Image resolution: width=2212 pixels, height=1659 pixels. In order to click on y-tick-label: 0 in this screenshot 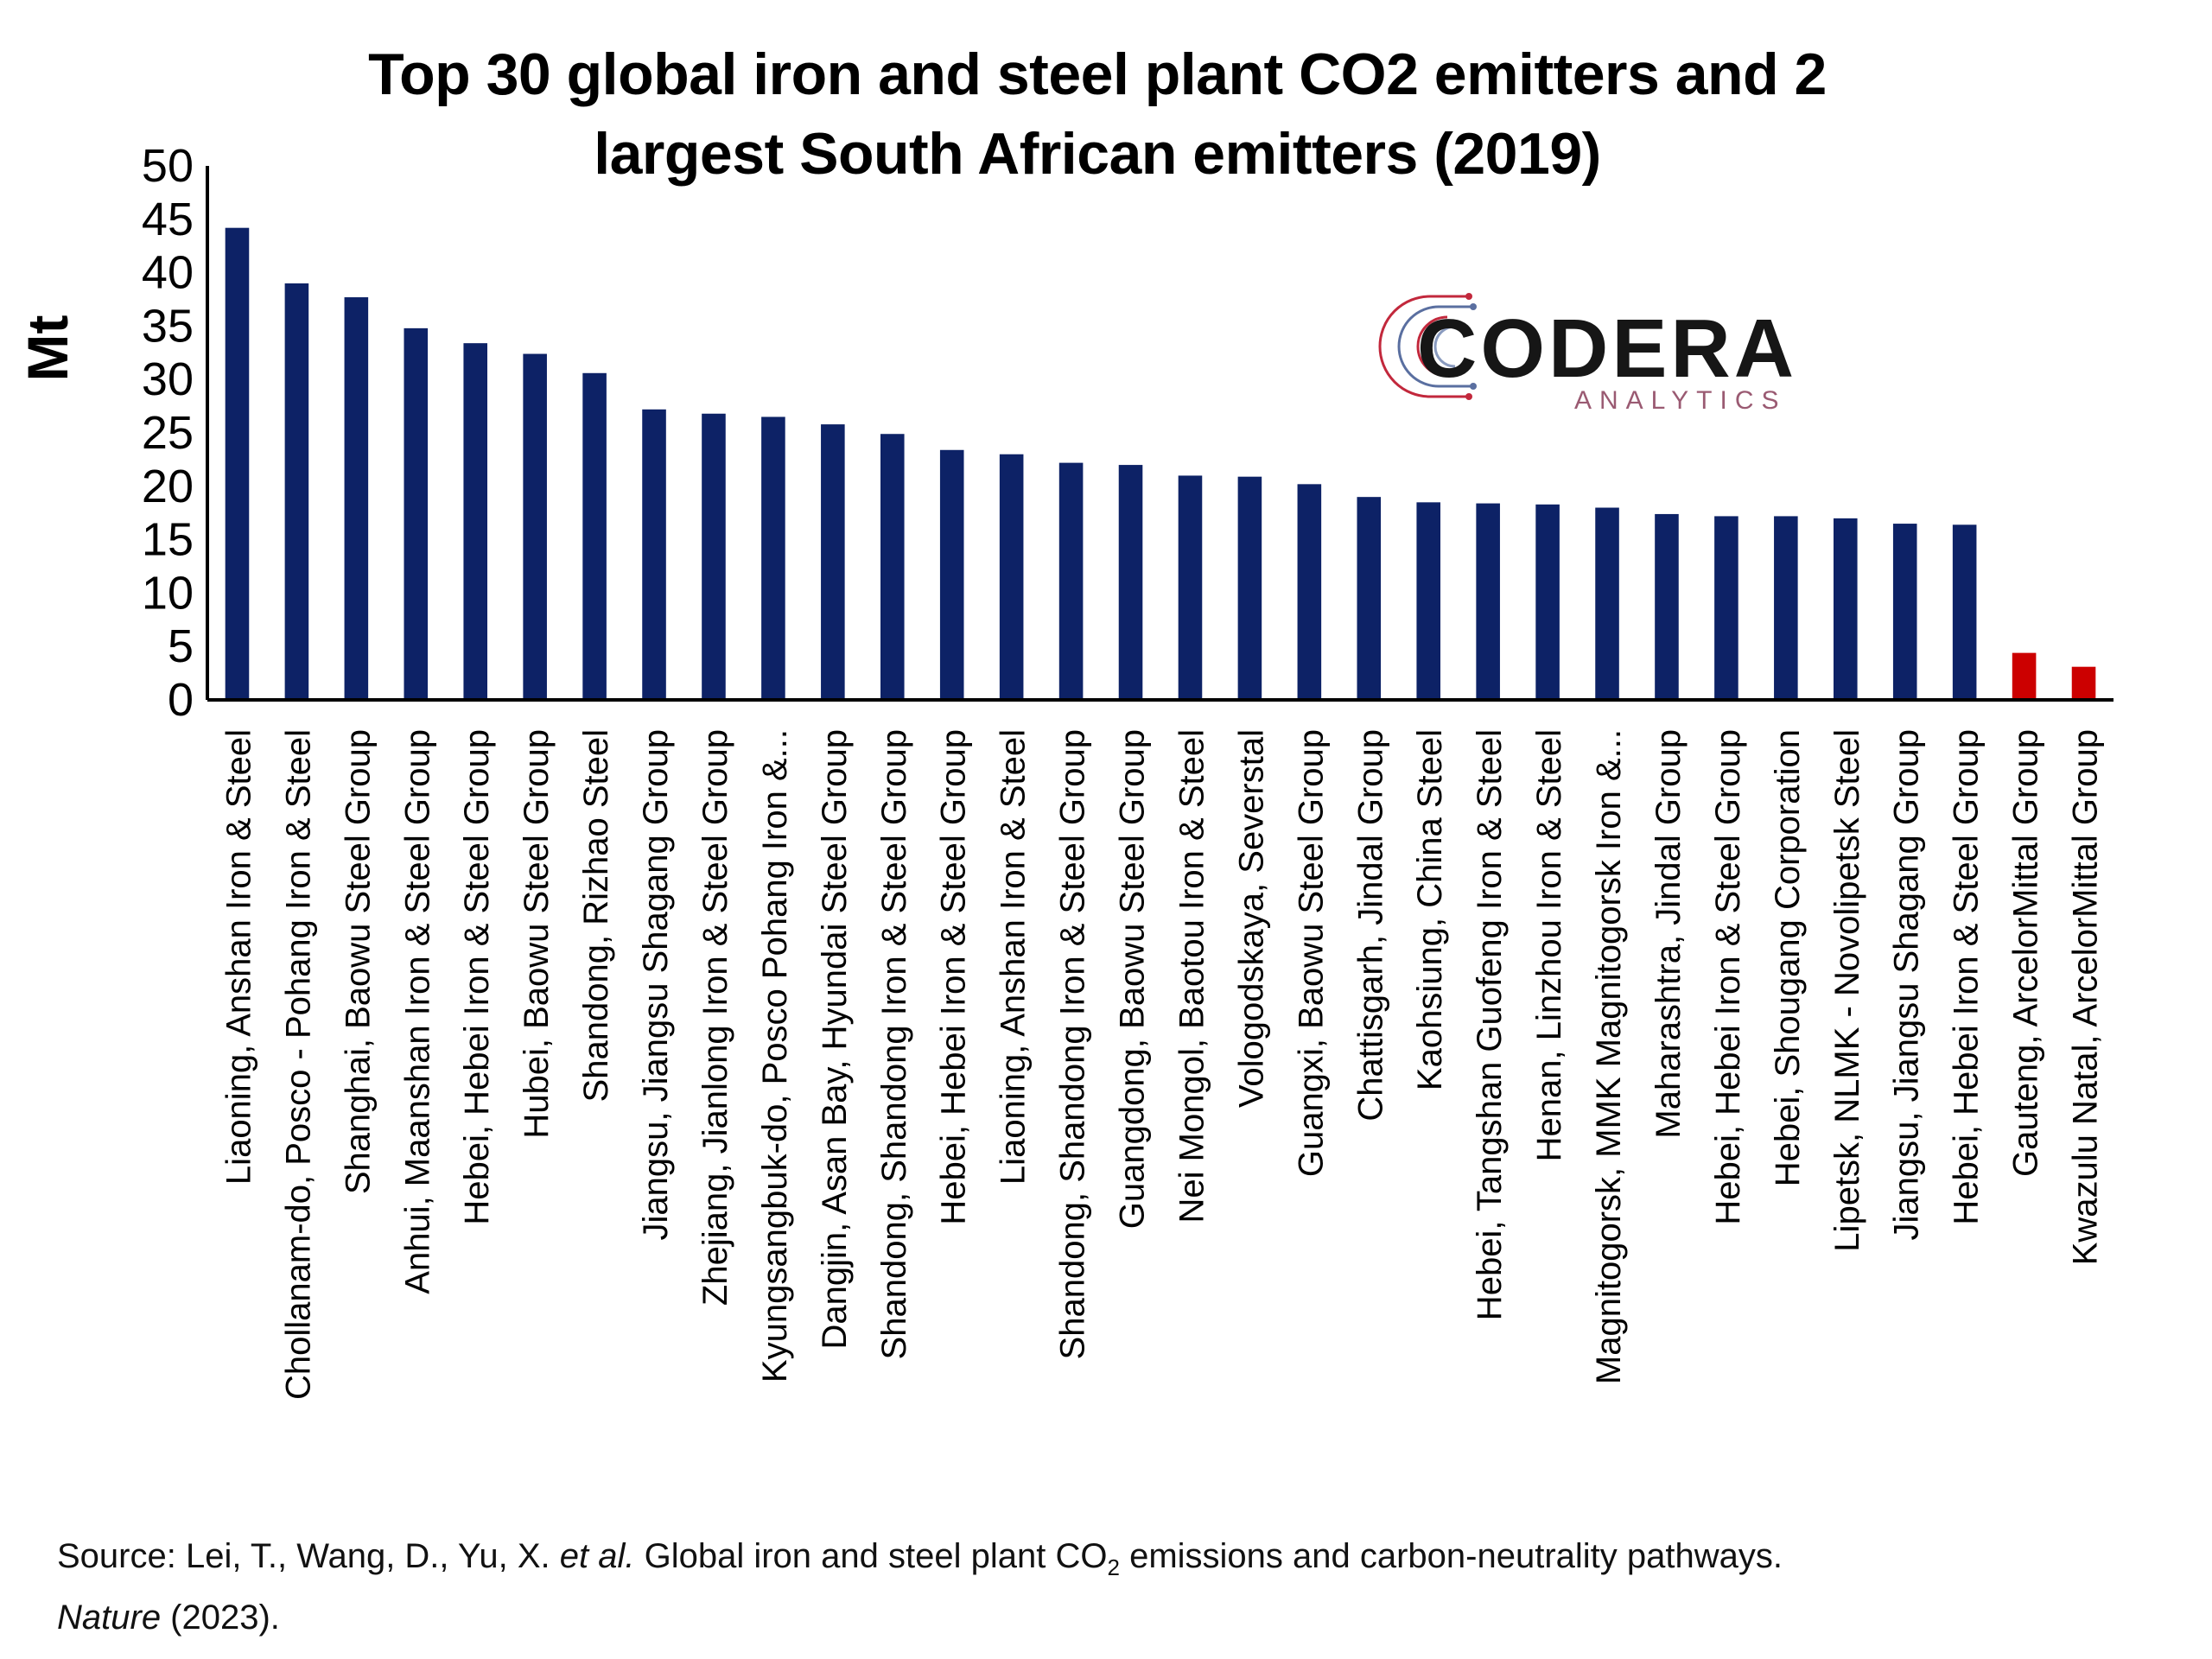, I will do `click(181, 700)`.